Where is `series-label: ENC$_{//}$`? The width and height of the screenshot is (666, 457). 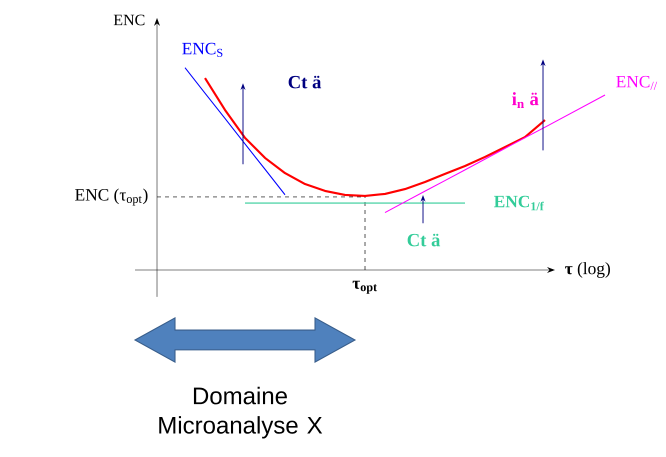
series-label: ENC$_{//}$ is located at coordinates (637, 83).